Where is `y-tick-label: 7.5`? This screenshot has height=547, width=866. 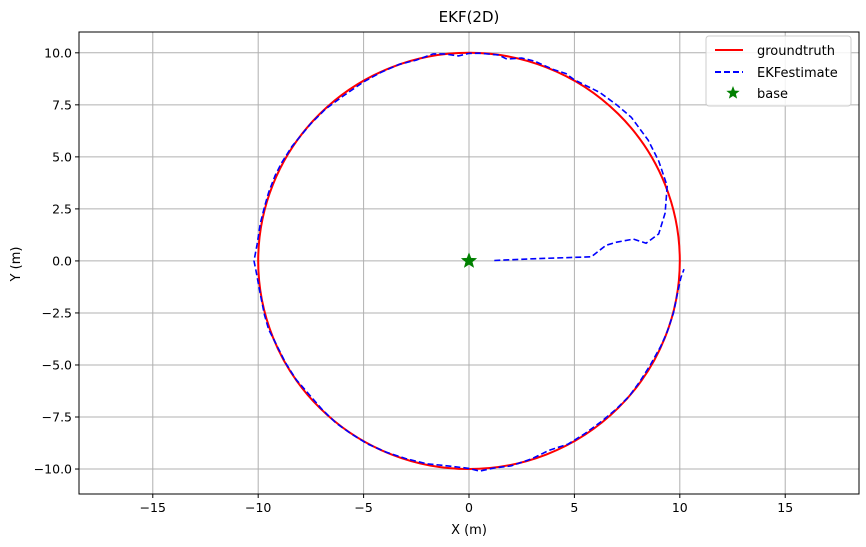
y-tick-label: 7.5 is located at coordinates (62, 104).